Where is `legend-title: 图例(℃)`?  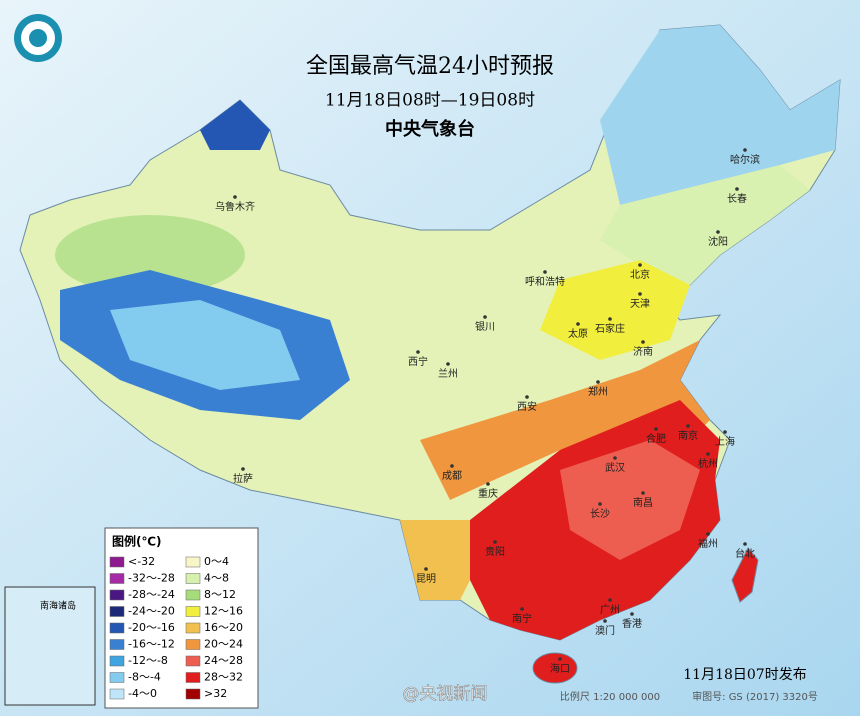 legend-title: 图例(℃) is located at coordinates (137, 541).